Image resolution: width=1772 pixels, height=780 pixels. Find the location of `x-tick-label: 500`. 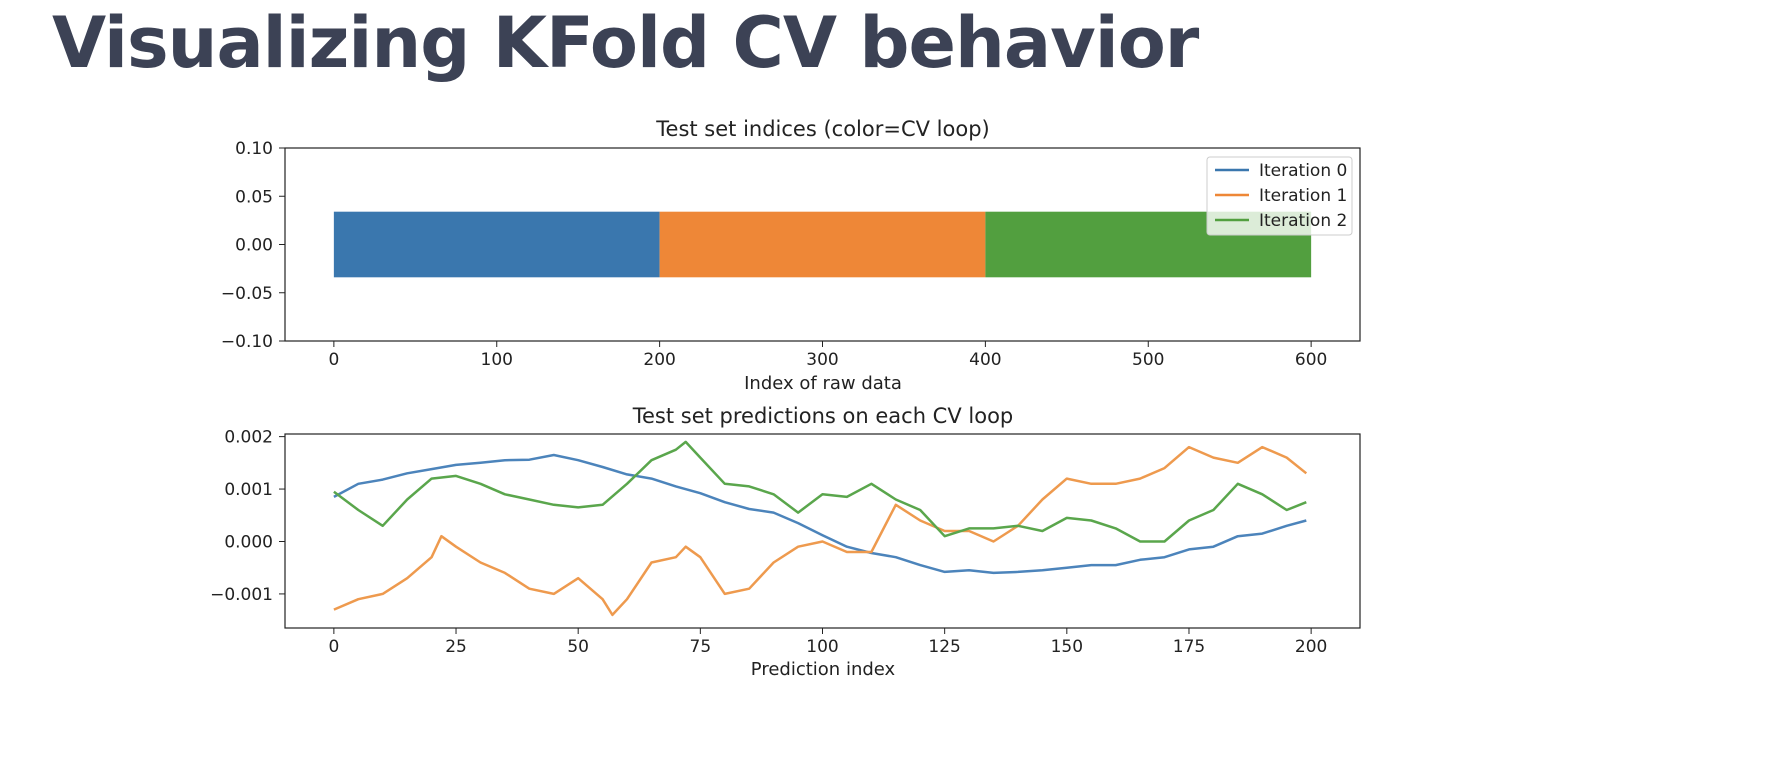

x-tick-label: 500 is located at coordinates (1148, 360).